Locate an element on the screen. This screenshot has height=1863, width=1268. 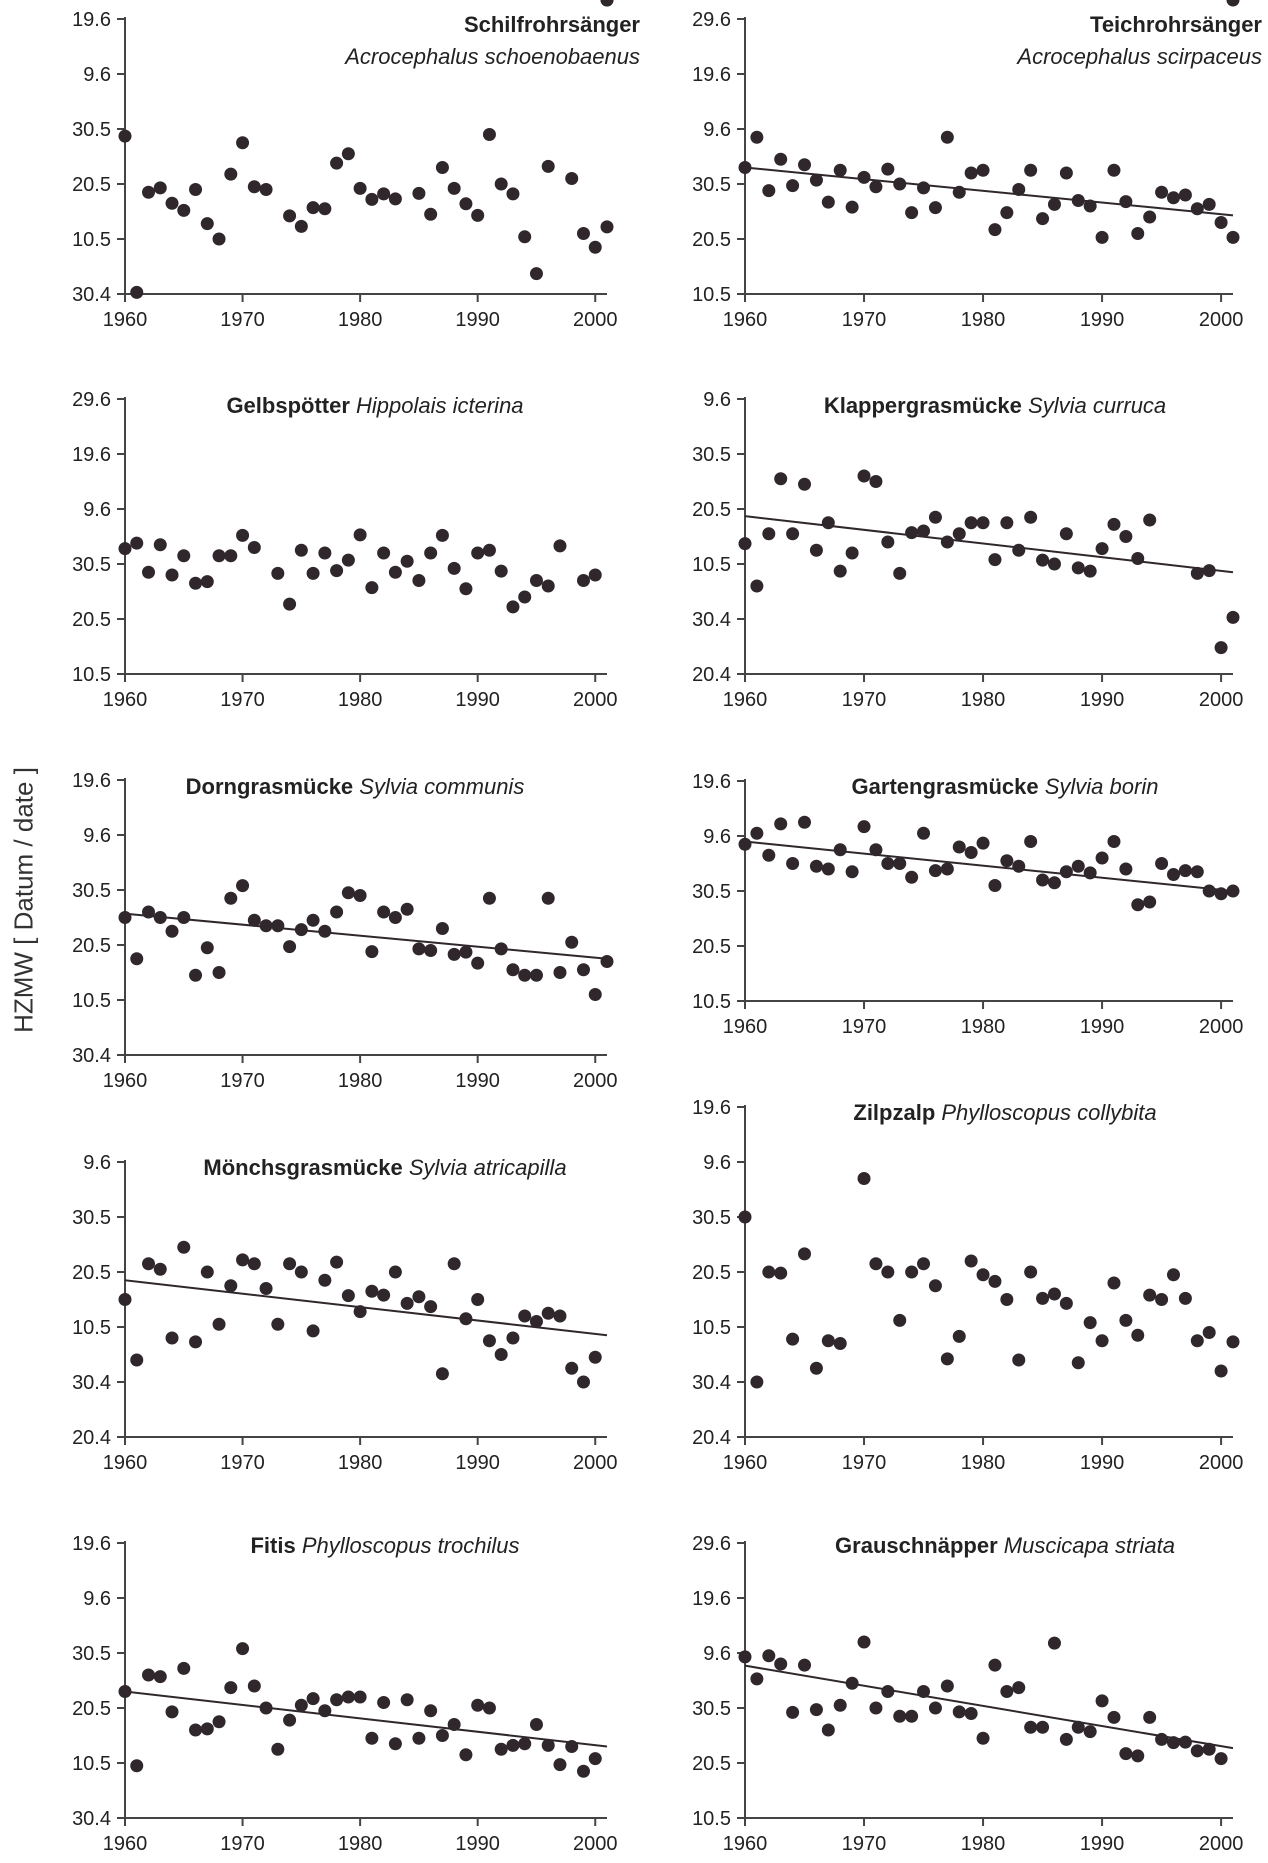
panel-title-common: Grauschnäpper is located at coordinates (919, 1545).